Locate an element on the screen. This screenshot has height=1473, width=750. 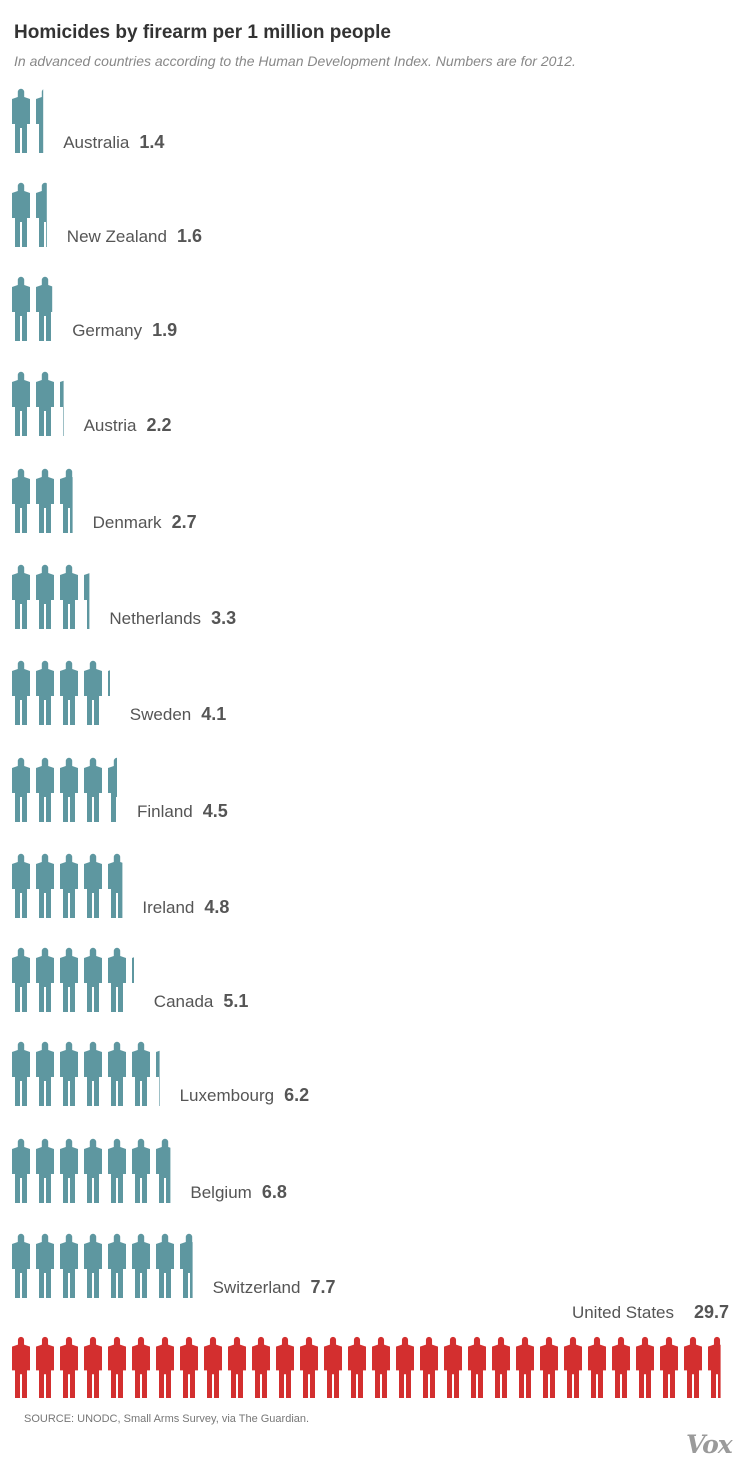
value-label: 1.4 is located at coordinates (151, 142).